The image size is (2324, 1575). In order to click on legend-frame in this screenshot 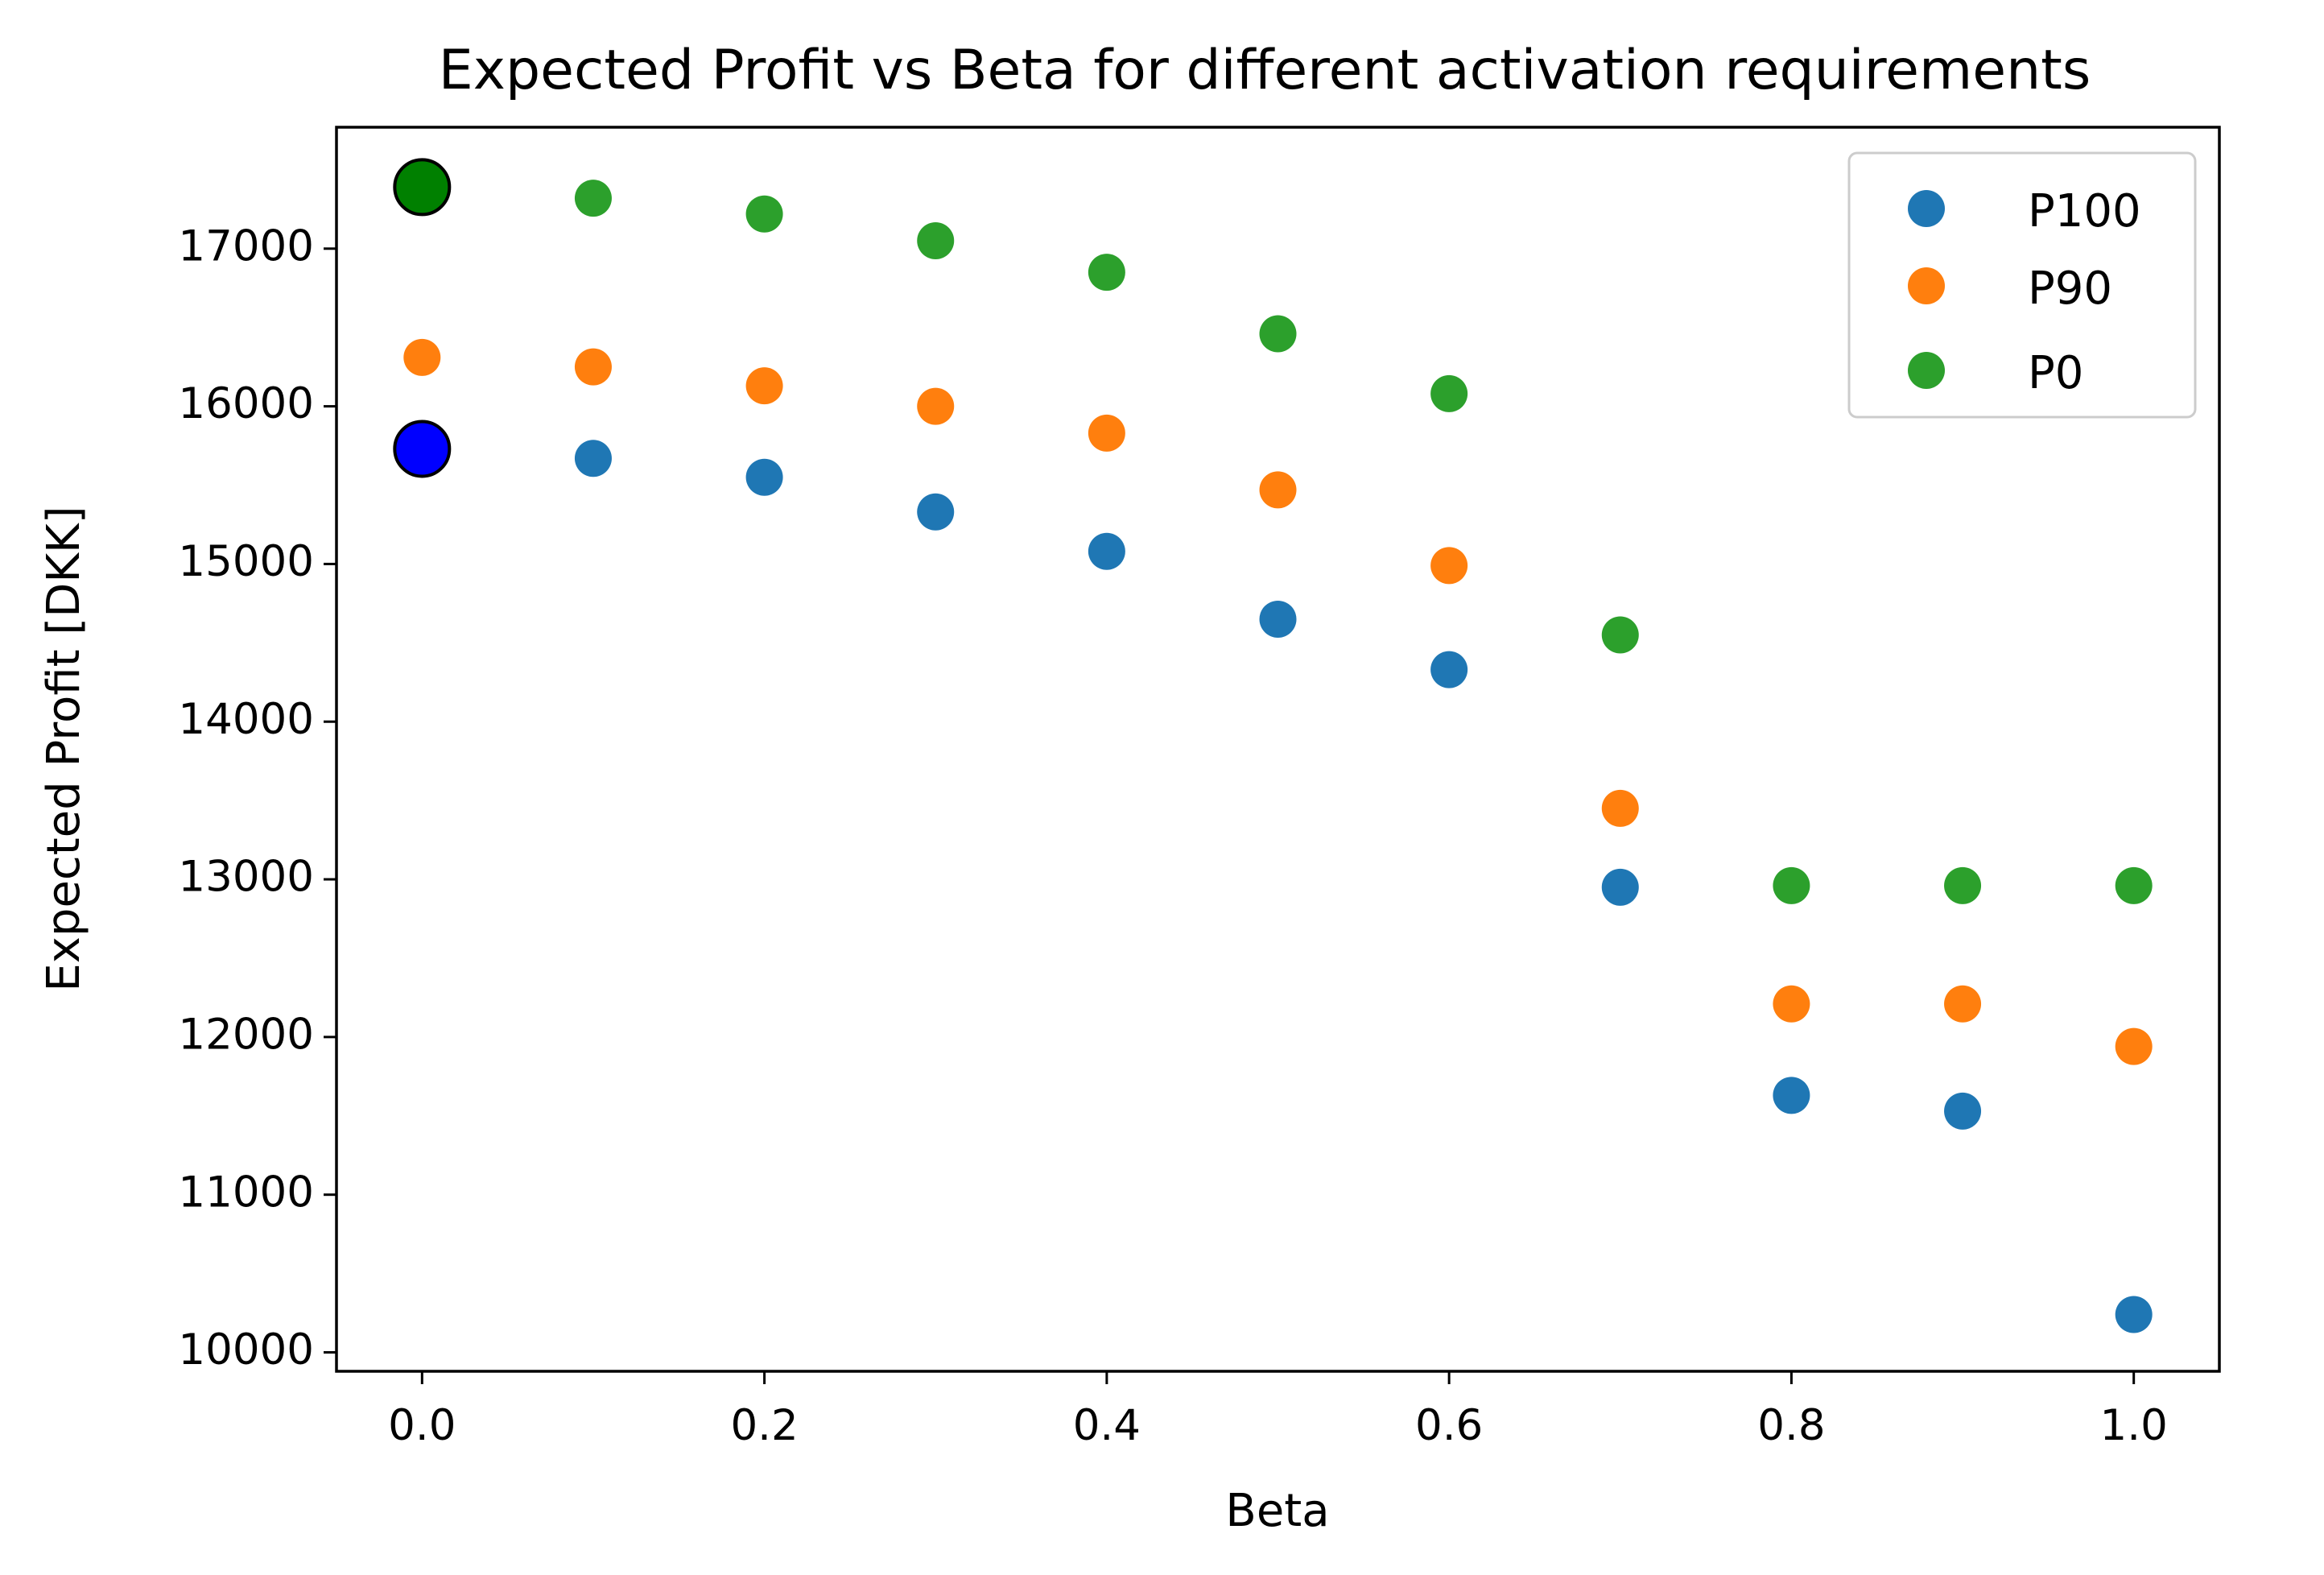, I will do `click(2022, 285)`.